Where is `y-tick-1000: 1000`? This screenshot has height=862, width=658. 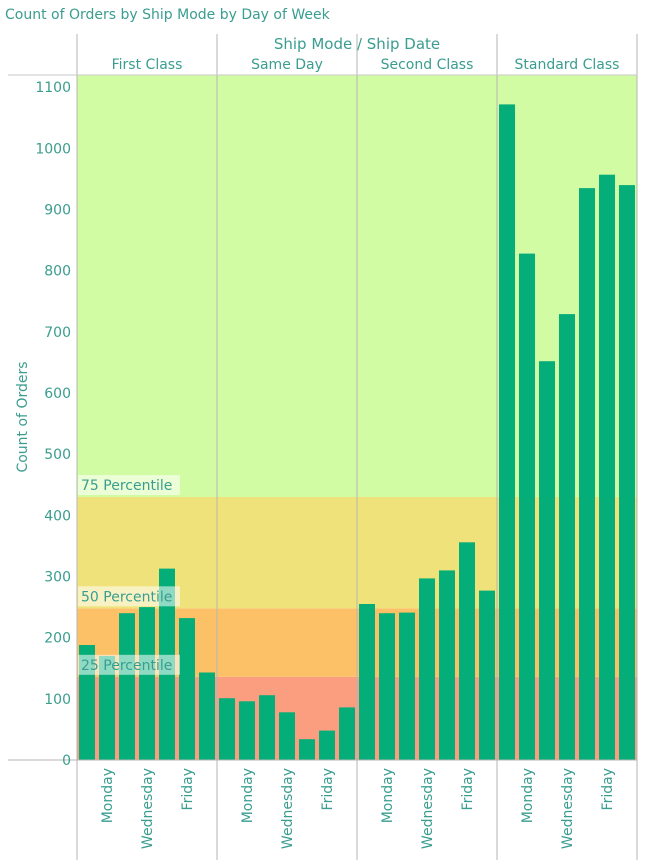 y-tick-1000: 1000 is located at coordinates (53, 149).